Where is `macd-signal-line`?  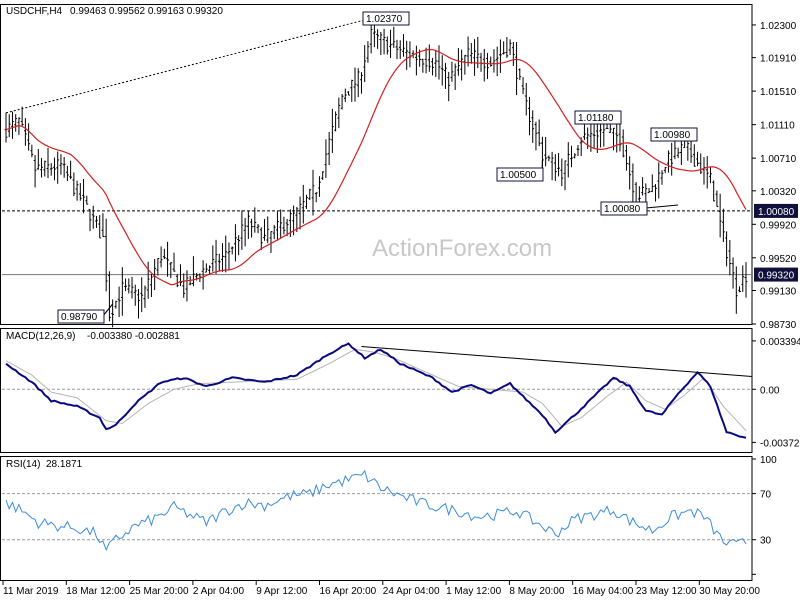
macd-signal-line is located at coordinates (376, 389).